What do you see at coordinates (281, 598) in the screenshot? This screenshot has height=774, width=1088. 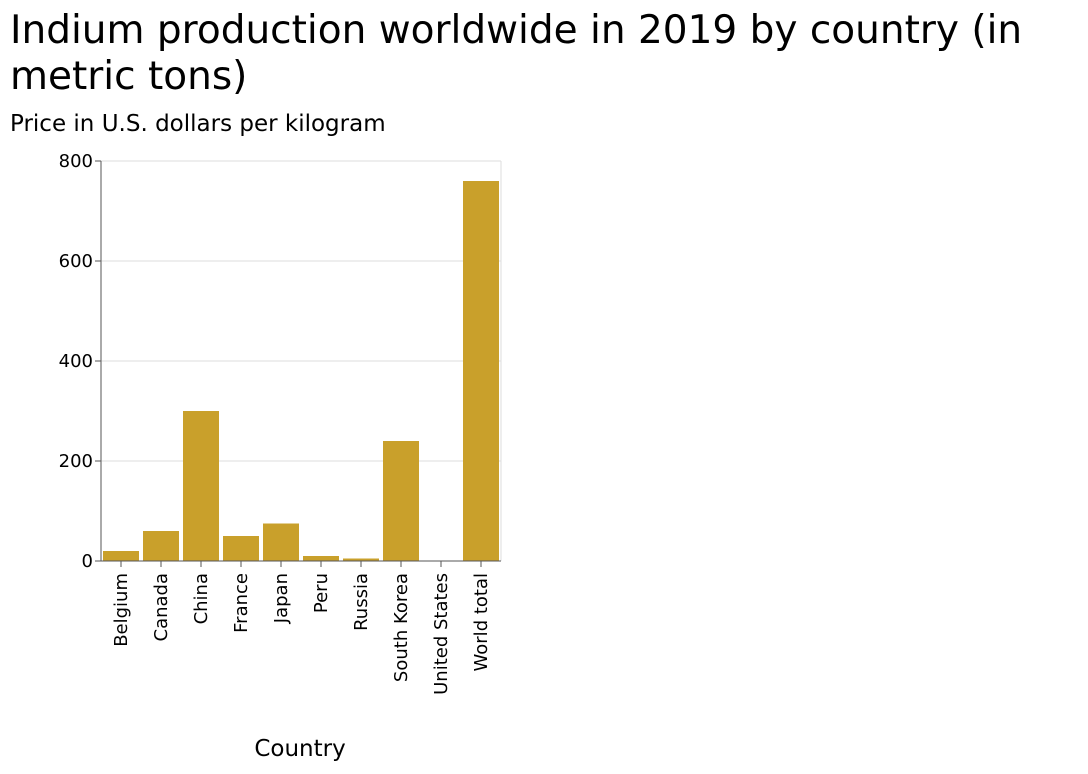 I see `x-tick-label: Japan` at bounding box center [281, 598].